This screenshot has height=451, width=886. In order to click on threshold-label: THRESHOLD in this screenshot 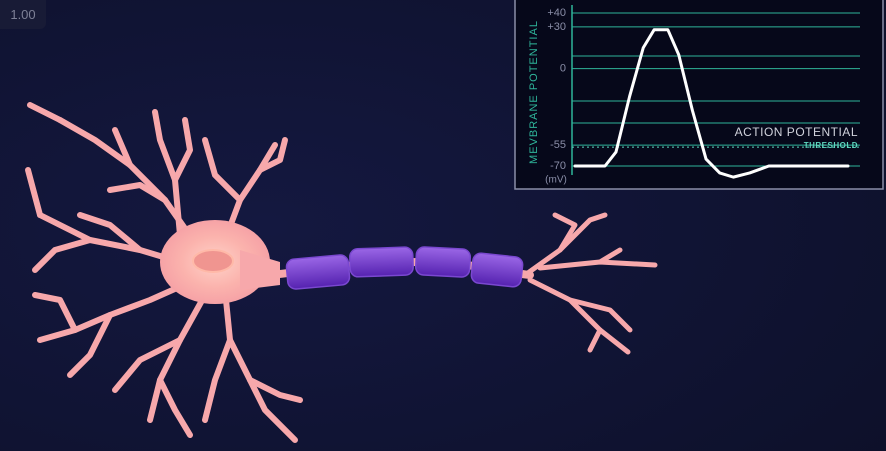, I will do `click(831, 145)`.